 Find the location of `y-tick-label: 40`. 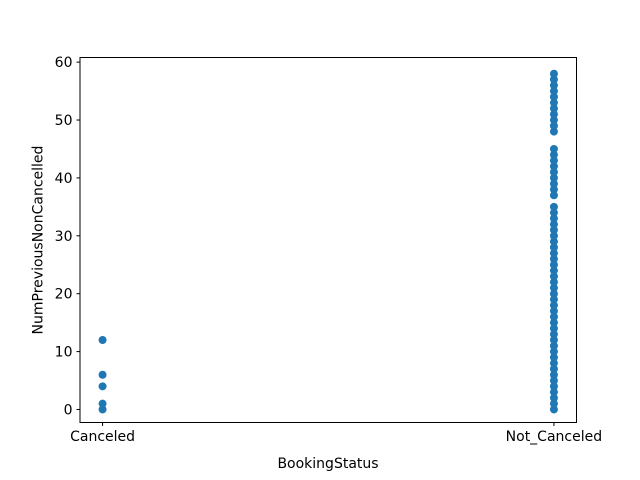

y-tick-label: 40 is located at coordinates (64, 179).